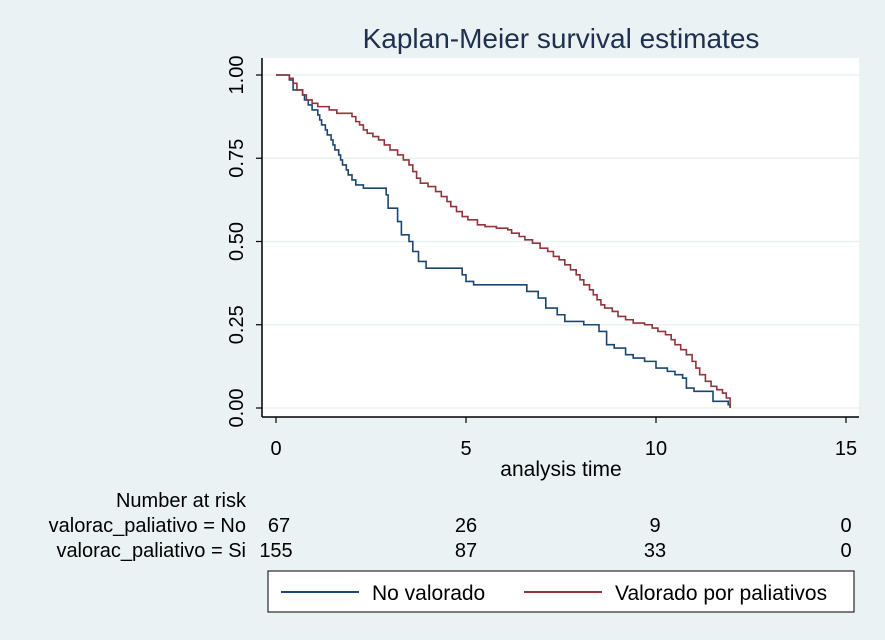 The width and height of the screenshot is (885, 640). Describe the element at coordinates (237, 324) in the screenshot. I see `y-tick-label: 0.25` at that location.